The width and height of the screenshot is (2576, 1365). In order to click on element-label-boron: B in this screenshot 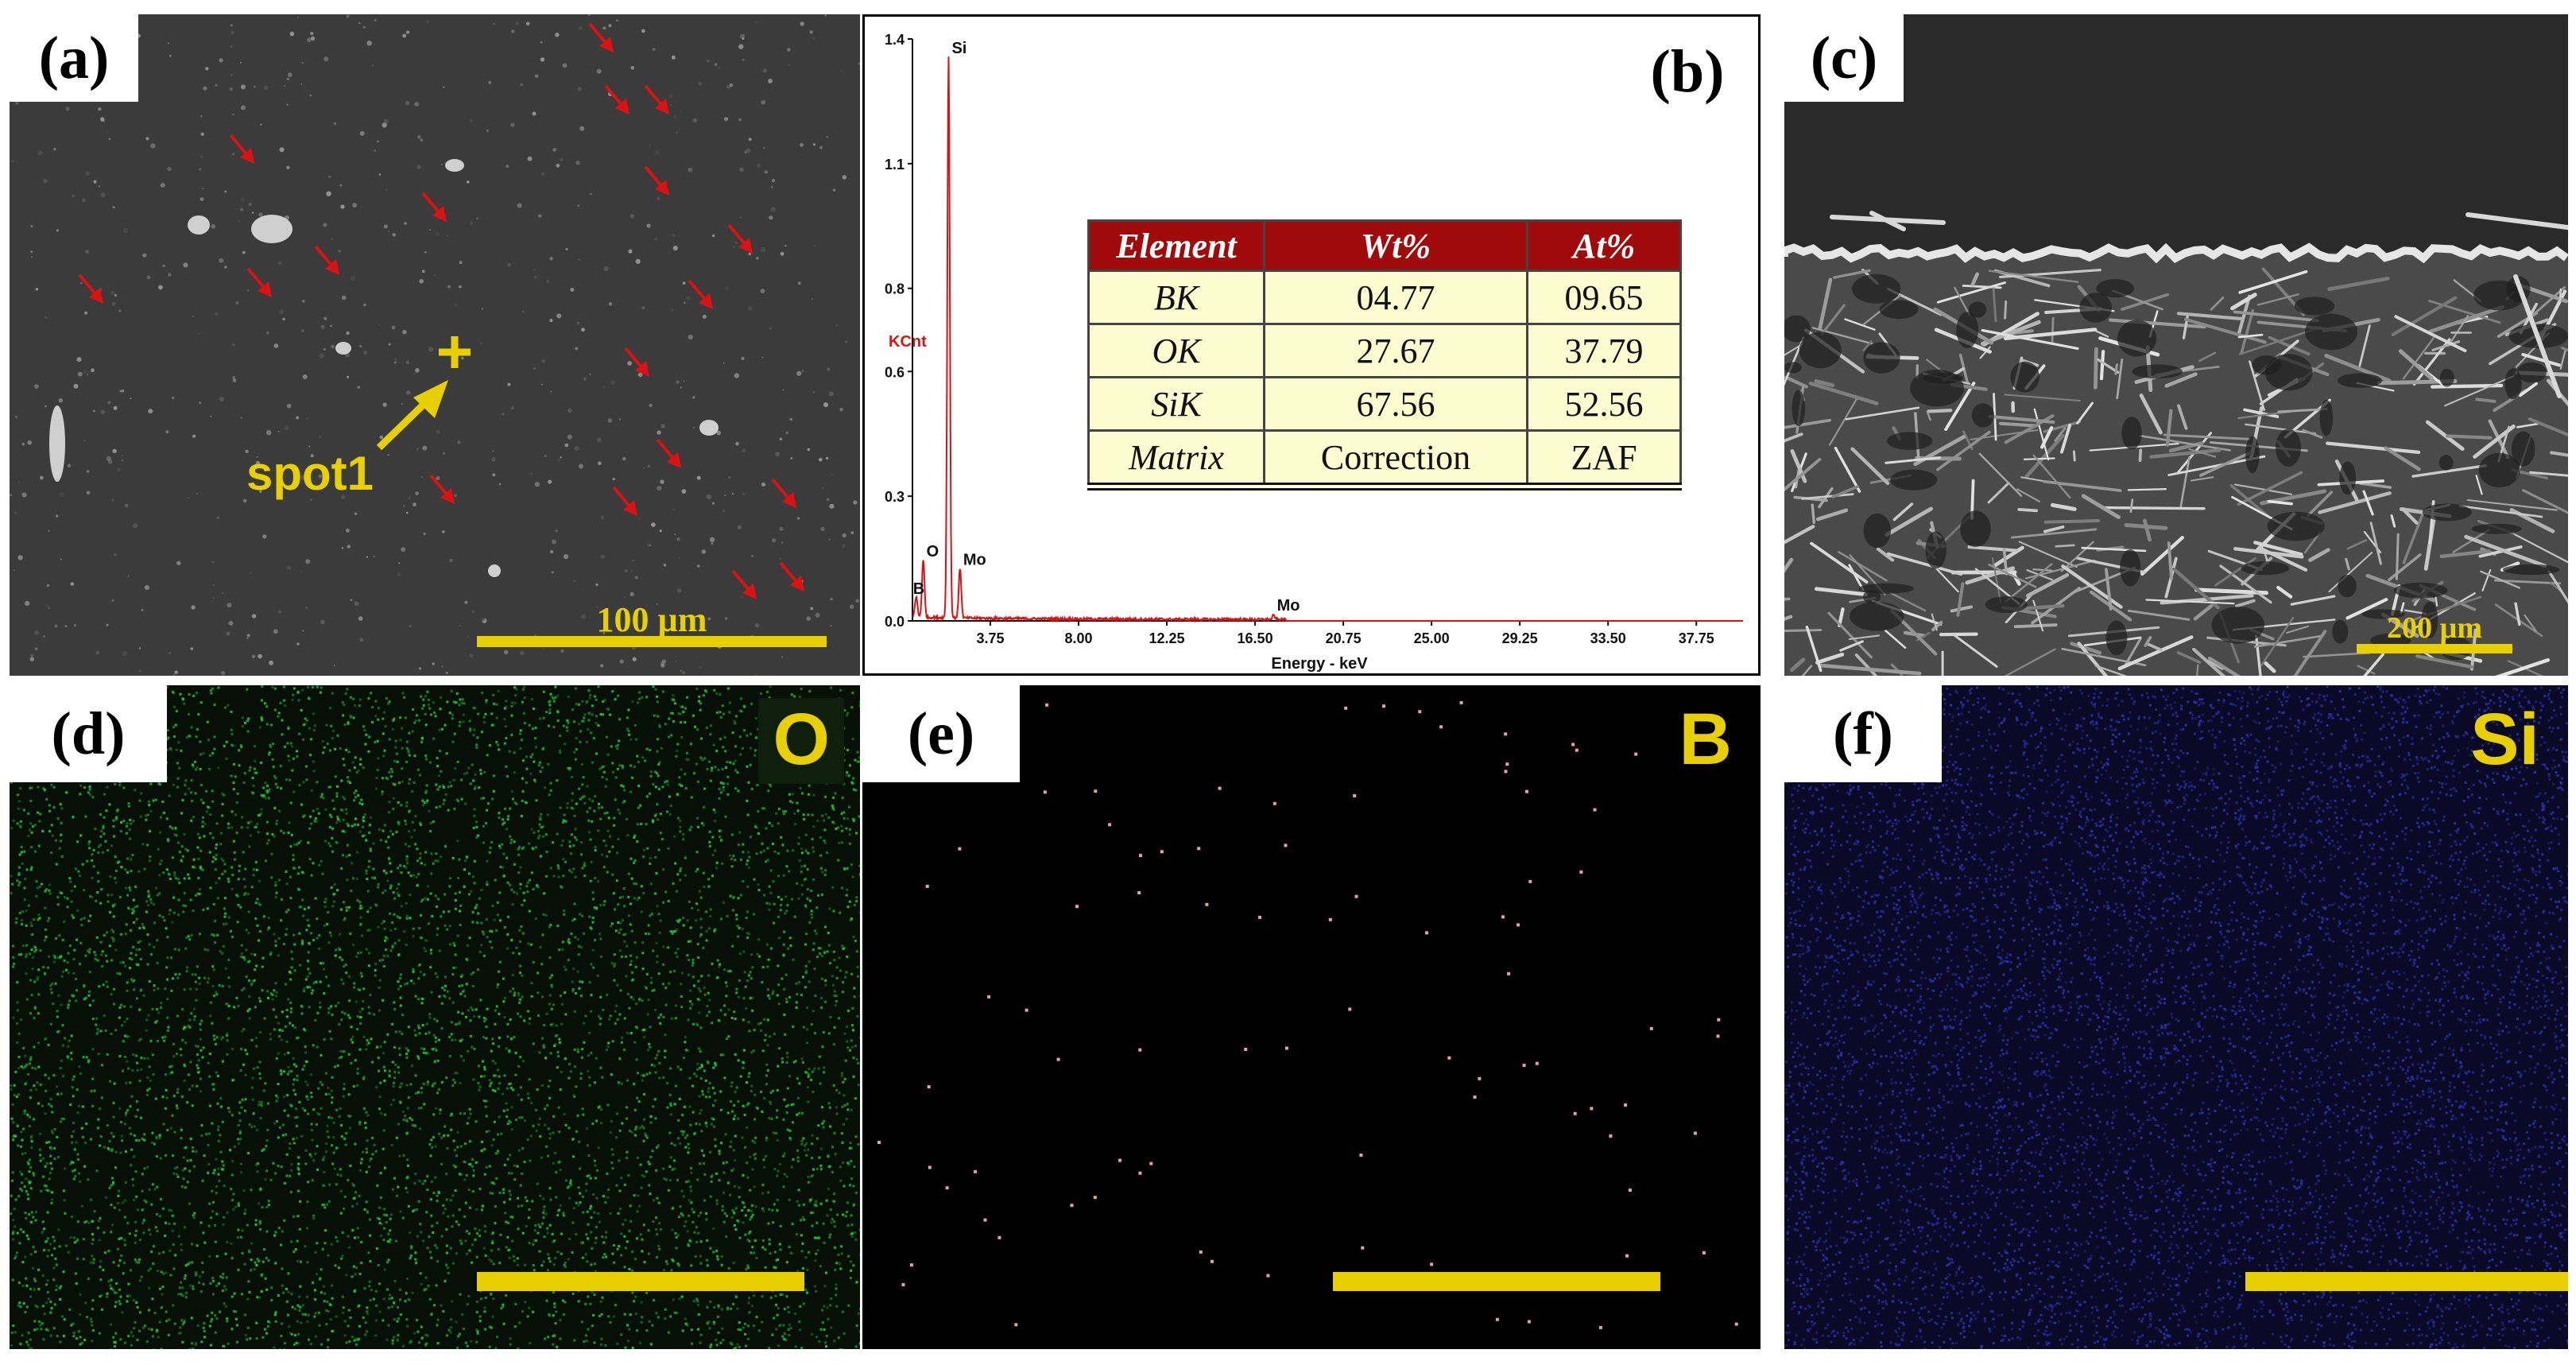, I will do `click(1705, 739)`.